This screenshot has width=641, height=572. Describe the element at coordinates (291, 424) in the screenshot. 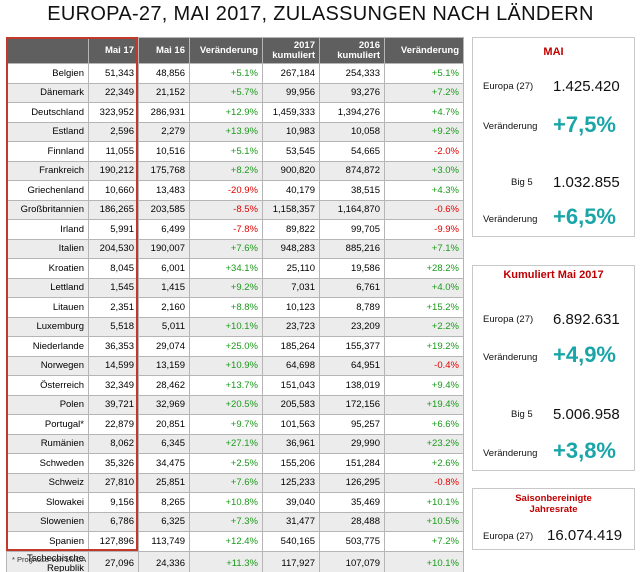

I see `cell-cum2017: 101,563` at that location.